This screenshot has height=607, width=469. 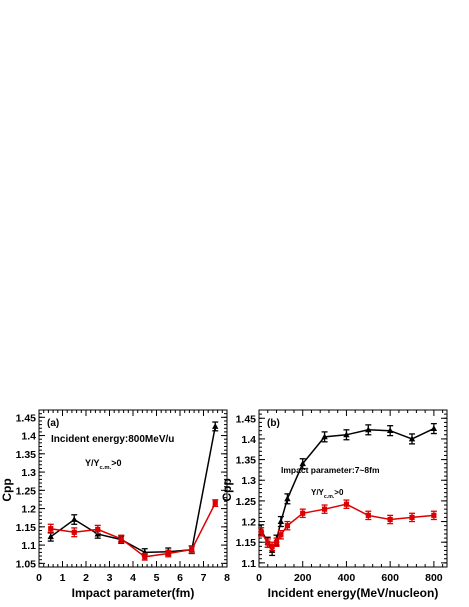 I want to click on x-axis-label: Impact parameter(fm), so click(x=133, y=593).